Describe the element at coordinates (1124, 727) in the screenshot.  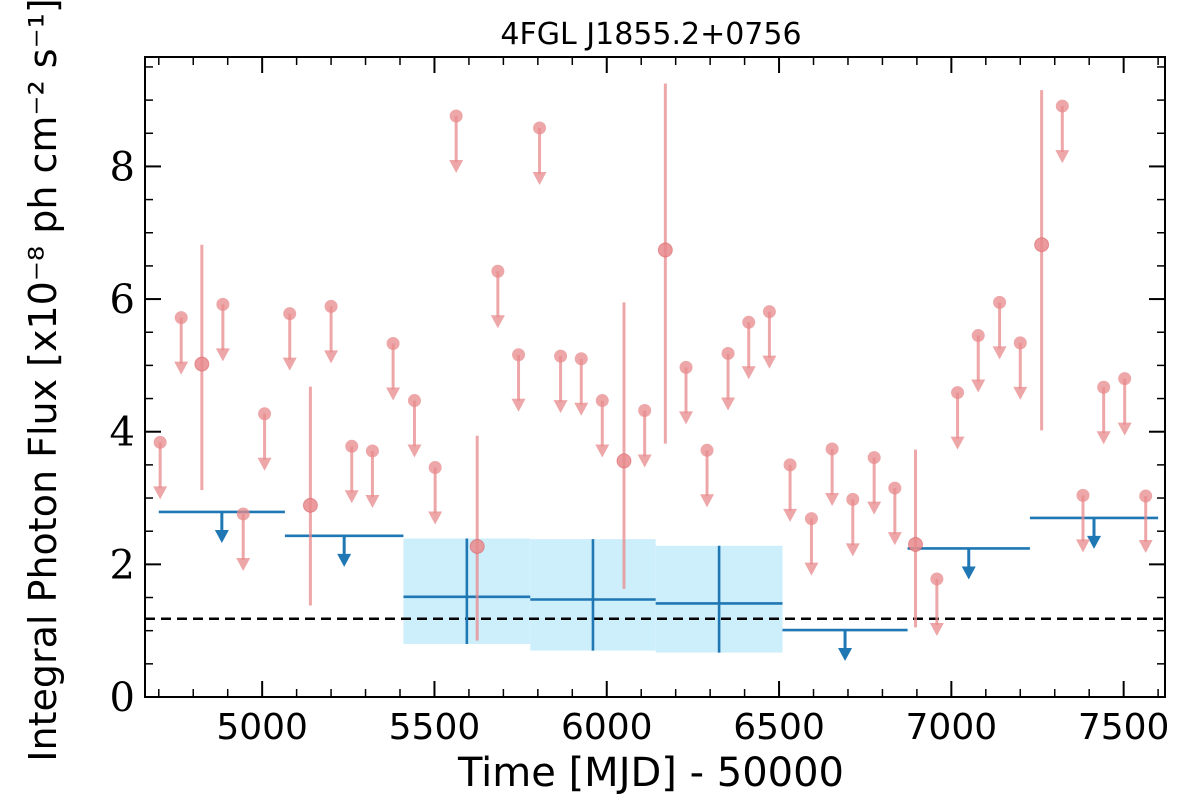
I see `x-tick-label: 7500` at that location.